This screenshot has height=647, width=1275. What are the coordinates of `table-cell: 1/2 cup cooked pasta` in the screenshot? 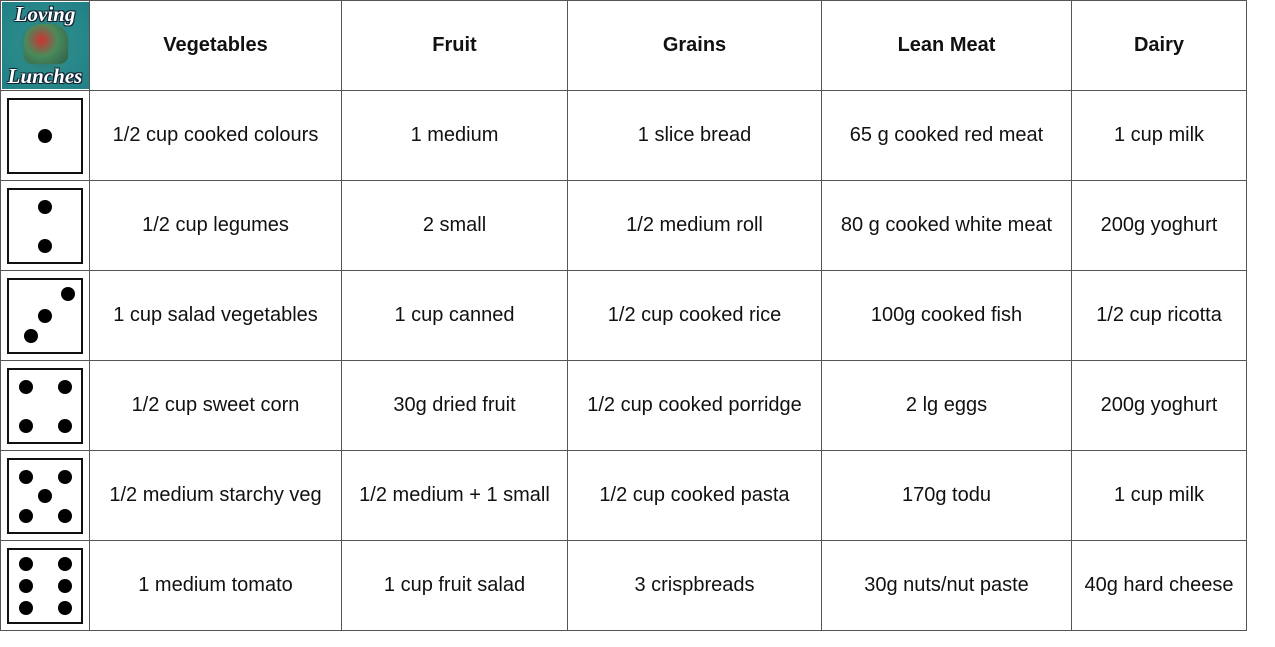 It's located at (694, 495).